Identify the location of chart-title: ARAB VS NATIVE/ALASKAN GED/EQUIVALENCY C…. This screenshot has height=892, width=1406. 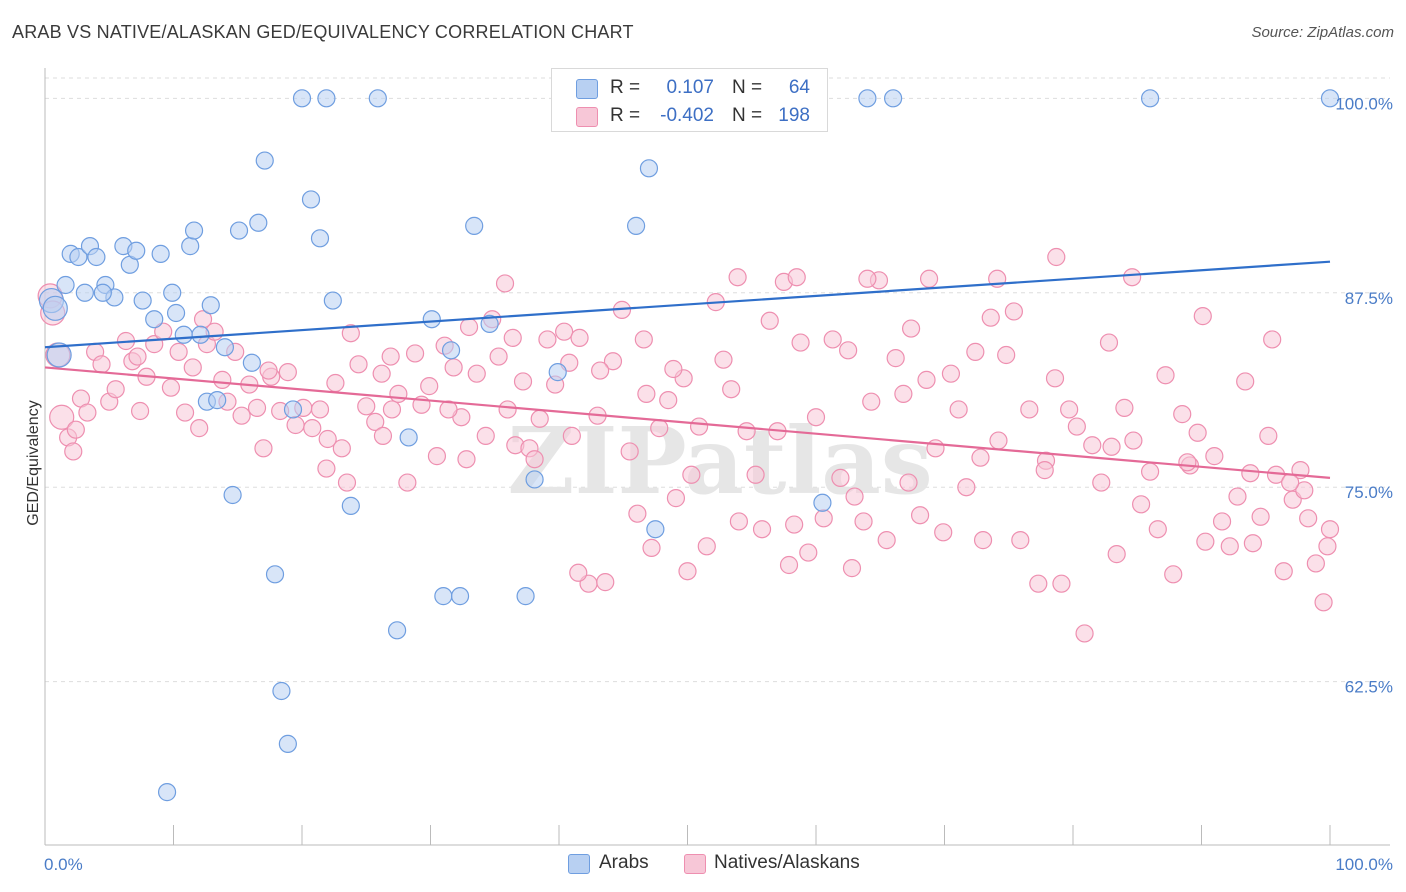
(323, 32).